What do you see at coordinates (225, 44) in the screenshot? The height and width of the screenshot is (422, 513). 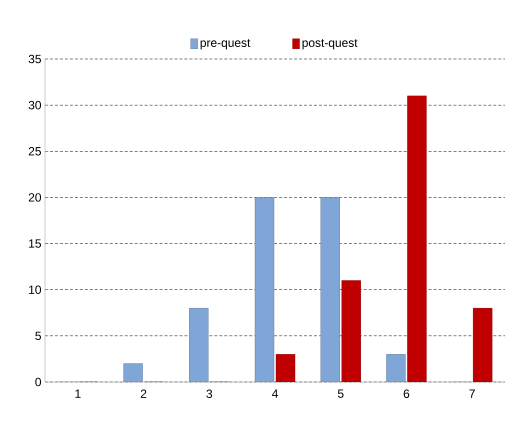 I see `legend-label: pre-quest` at bounding box center [225, 44].